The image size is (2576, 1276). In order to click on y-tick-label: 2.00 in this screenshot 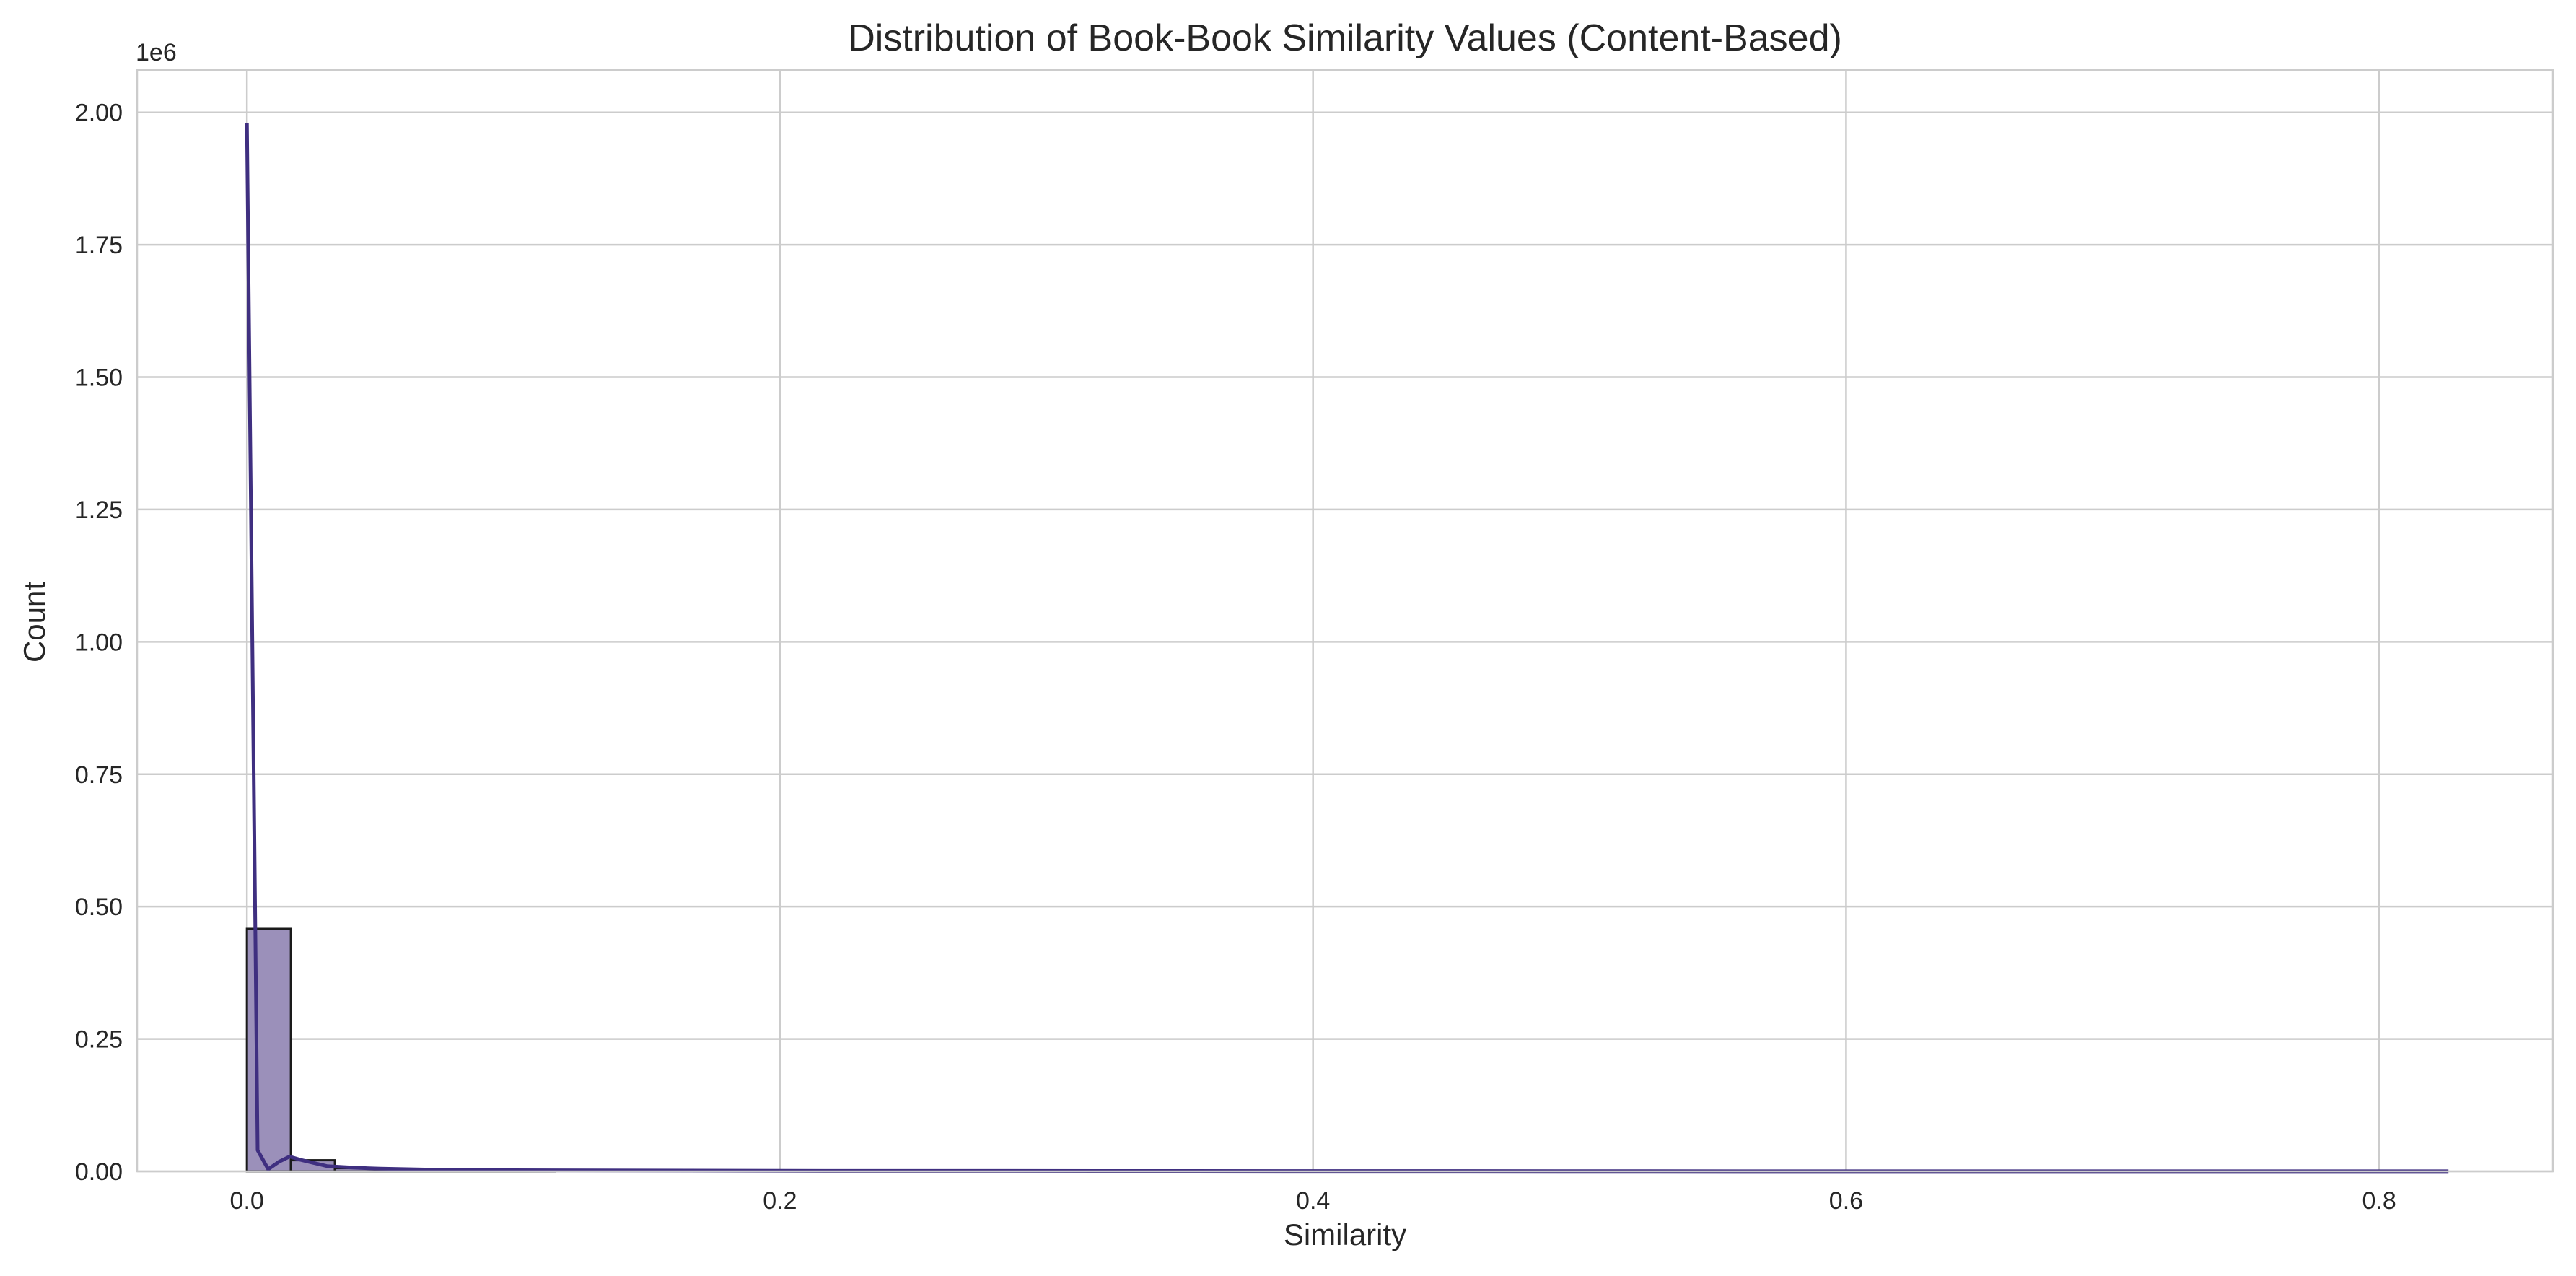, I will do `click(99, 113)`.